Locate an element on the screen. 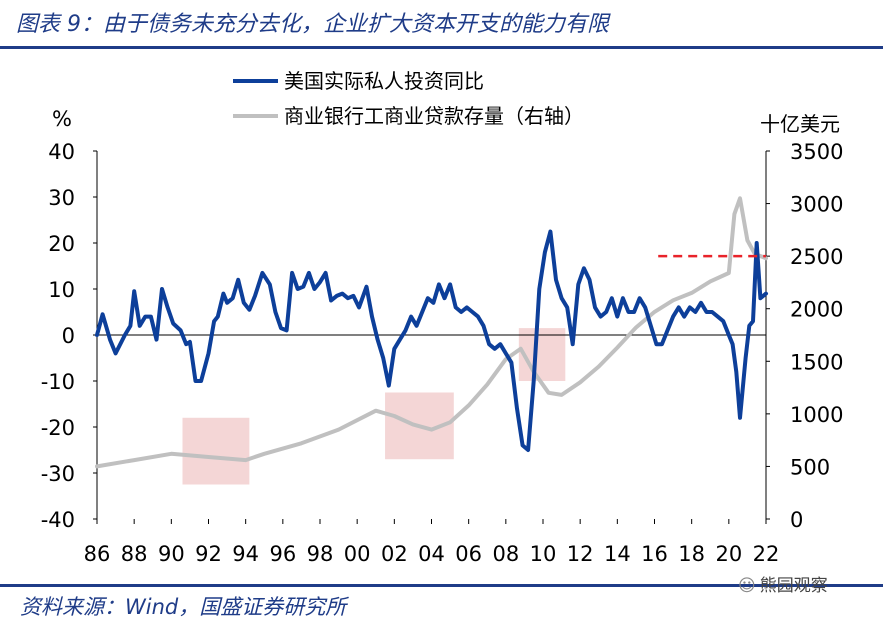 This screenshot has width=883, height=621. watermark-text: 熊园观察 is located at coordinates (793, 586).